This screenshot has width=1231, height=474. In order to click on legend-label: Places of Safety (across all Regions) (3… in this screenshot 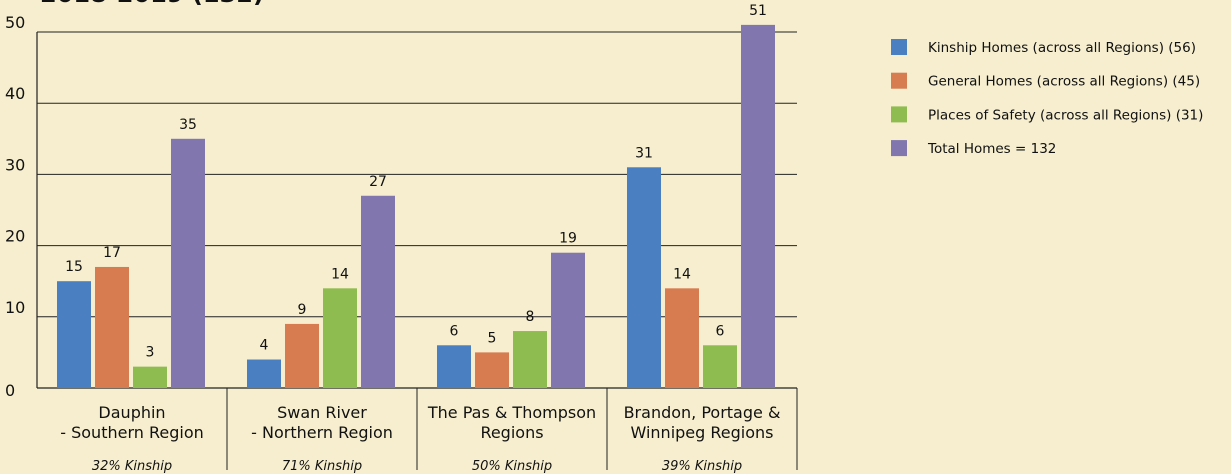, I will do `click(1065, 115)`.